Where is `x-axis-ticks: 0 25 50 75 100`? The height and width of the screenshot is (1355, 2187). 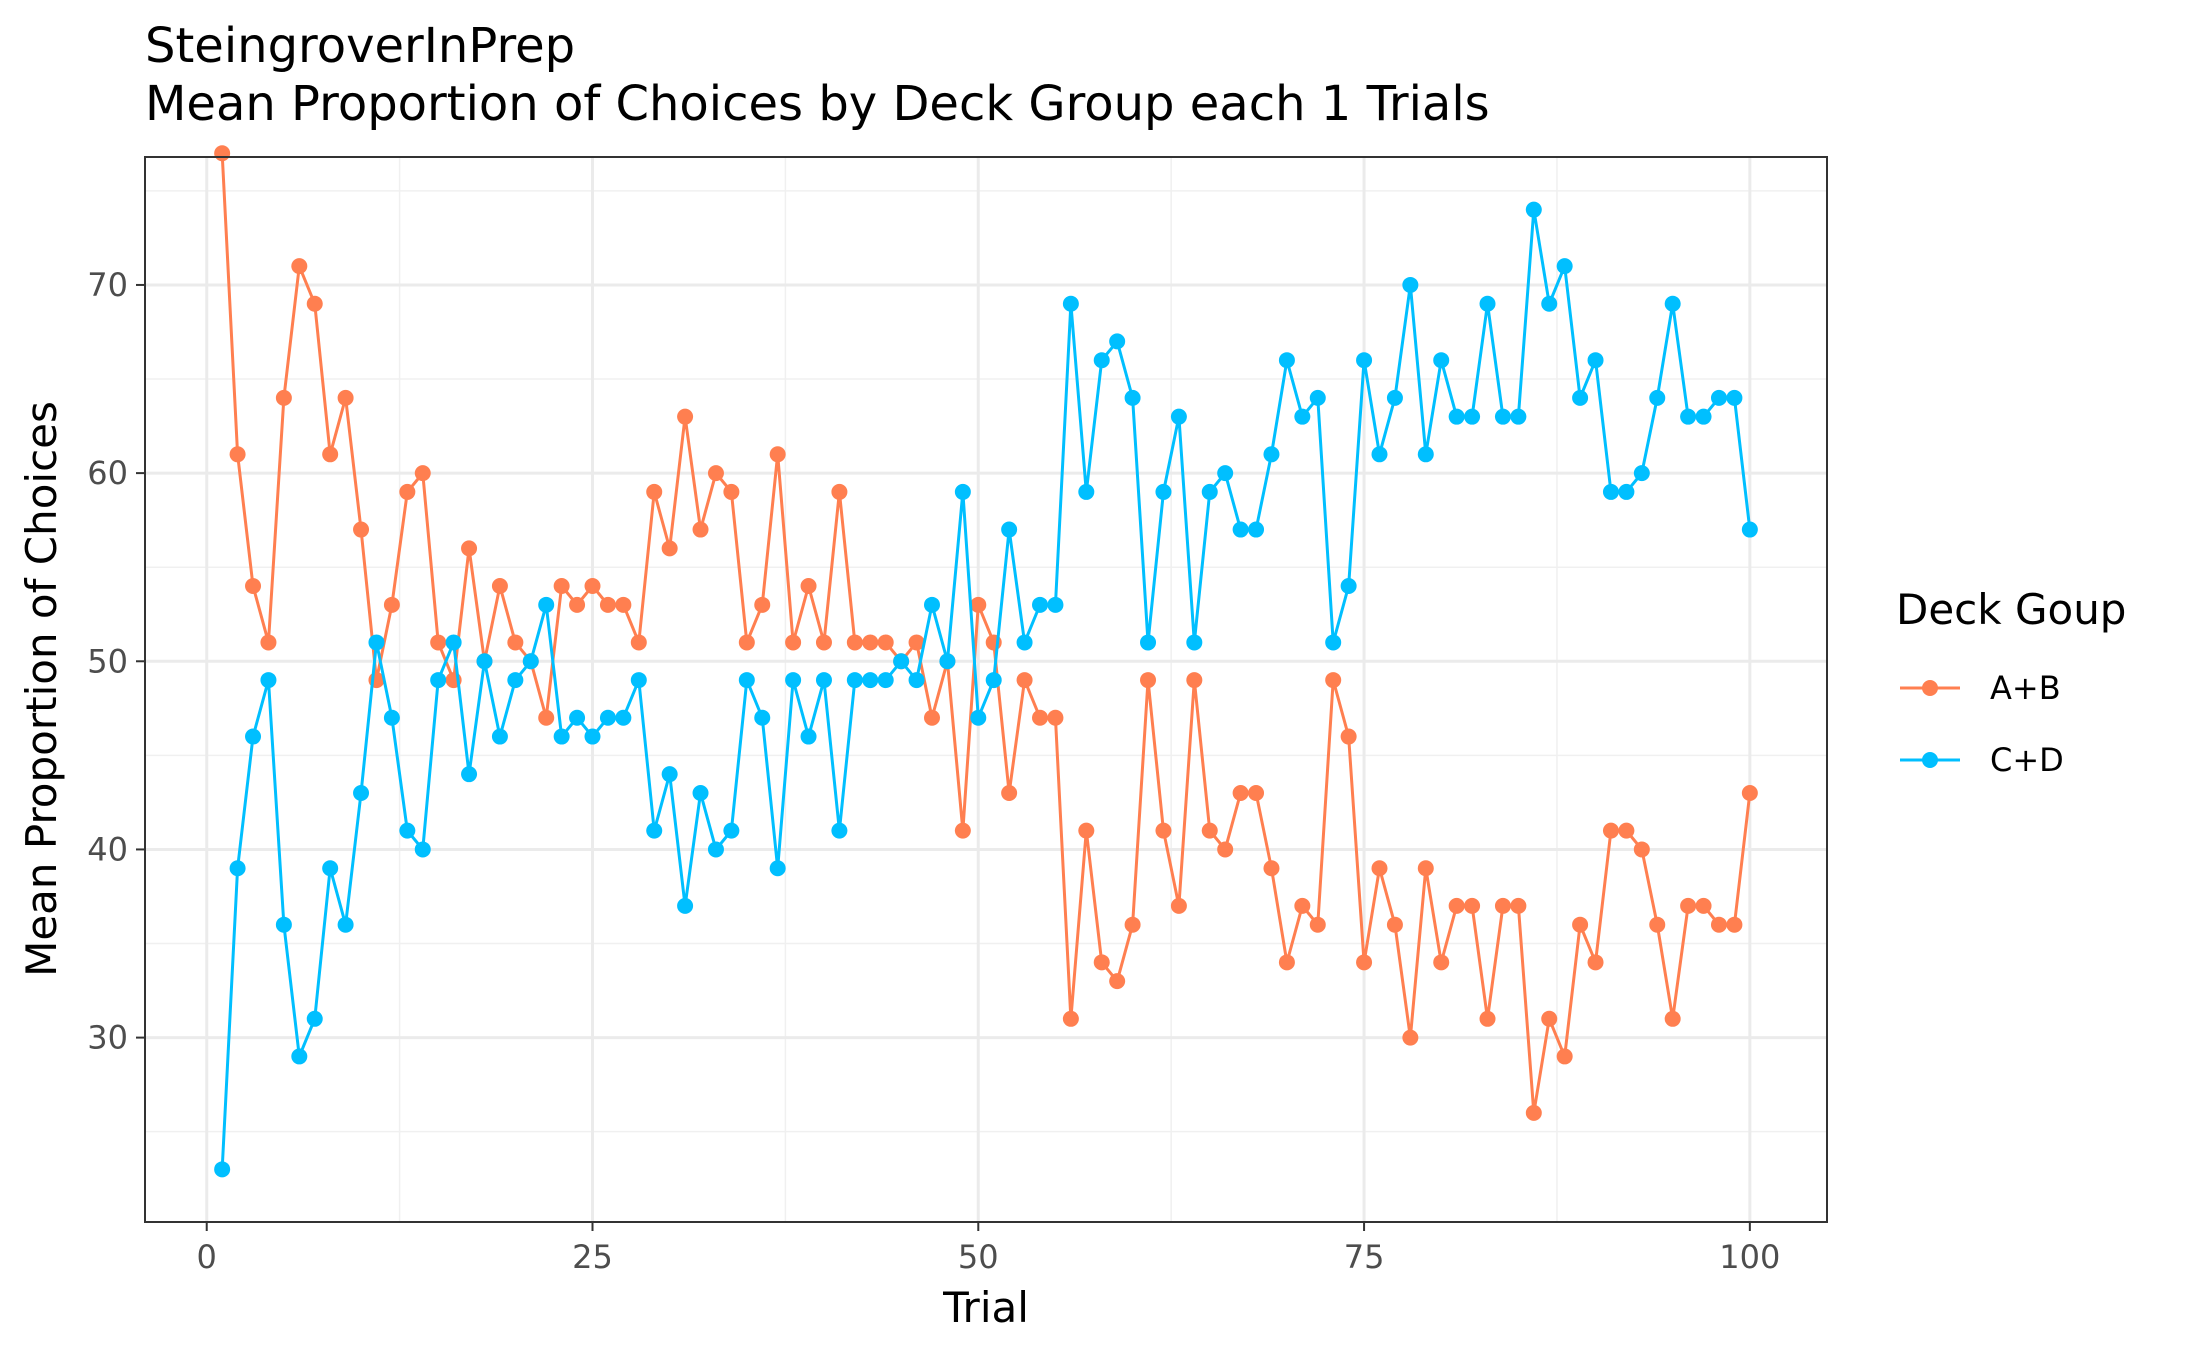
x-axis-ticks: 0 25 50 75 100 is located at coordinates (988, 1249).